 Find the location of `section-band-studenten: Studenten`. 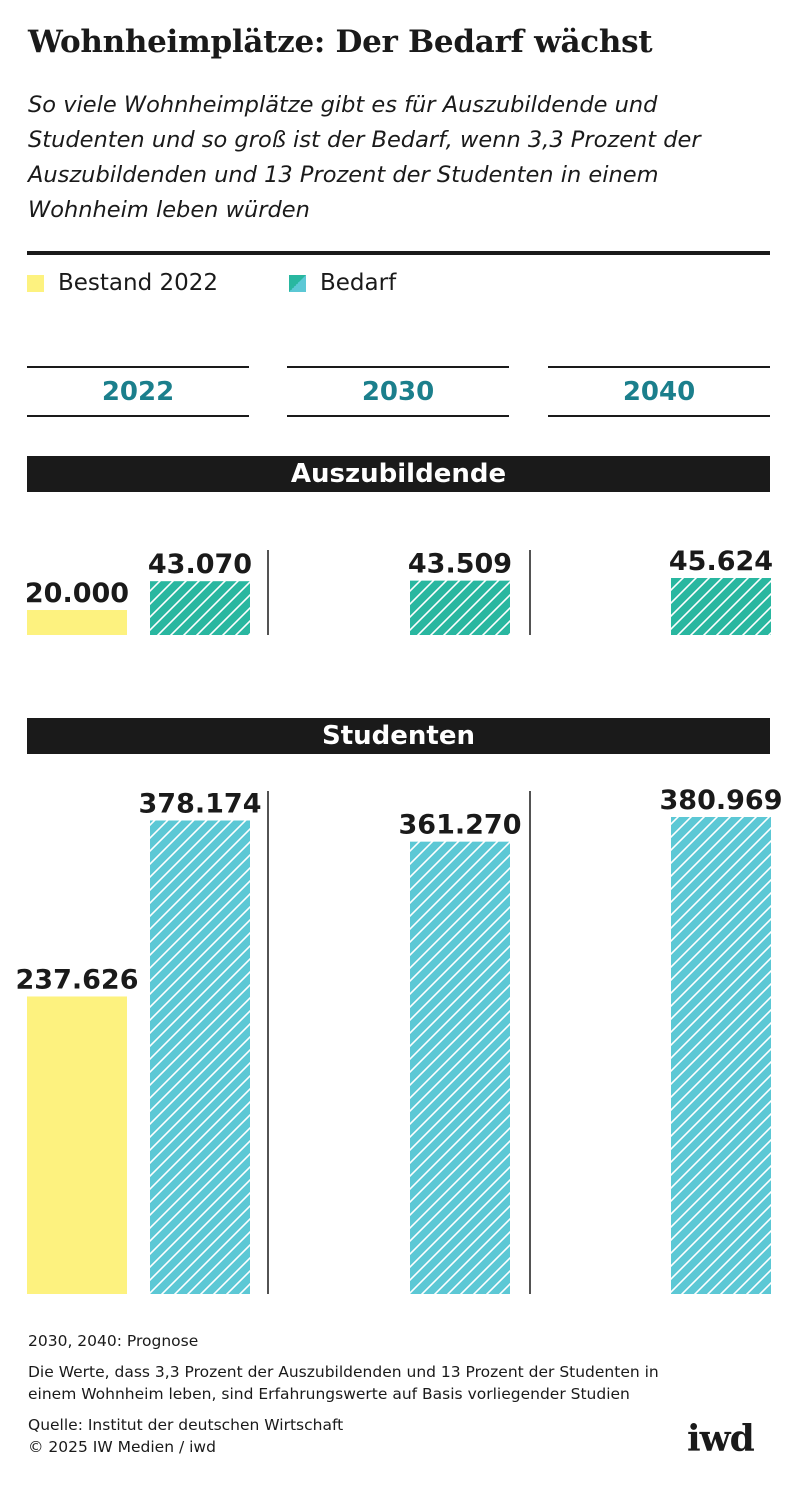

section-band-studenten: Studenten is located at coordinates (398, 736).